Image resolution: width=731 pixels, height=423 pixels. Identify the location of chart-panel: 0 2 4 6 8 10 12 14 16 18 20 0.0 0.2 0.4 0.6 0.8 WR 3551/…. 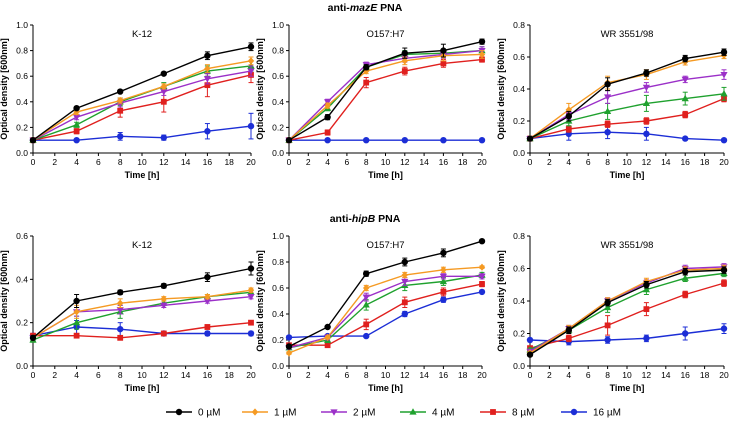
(612, 100).